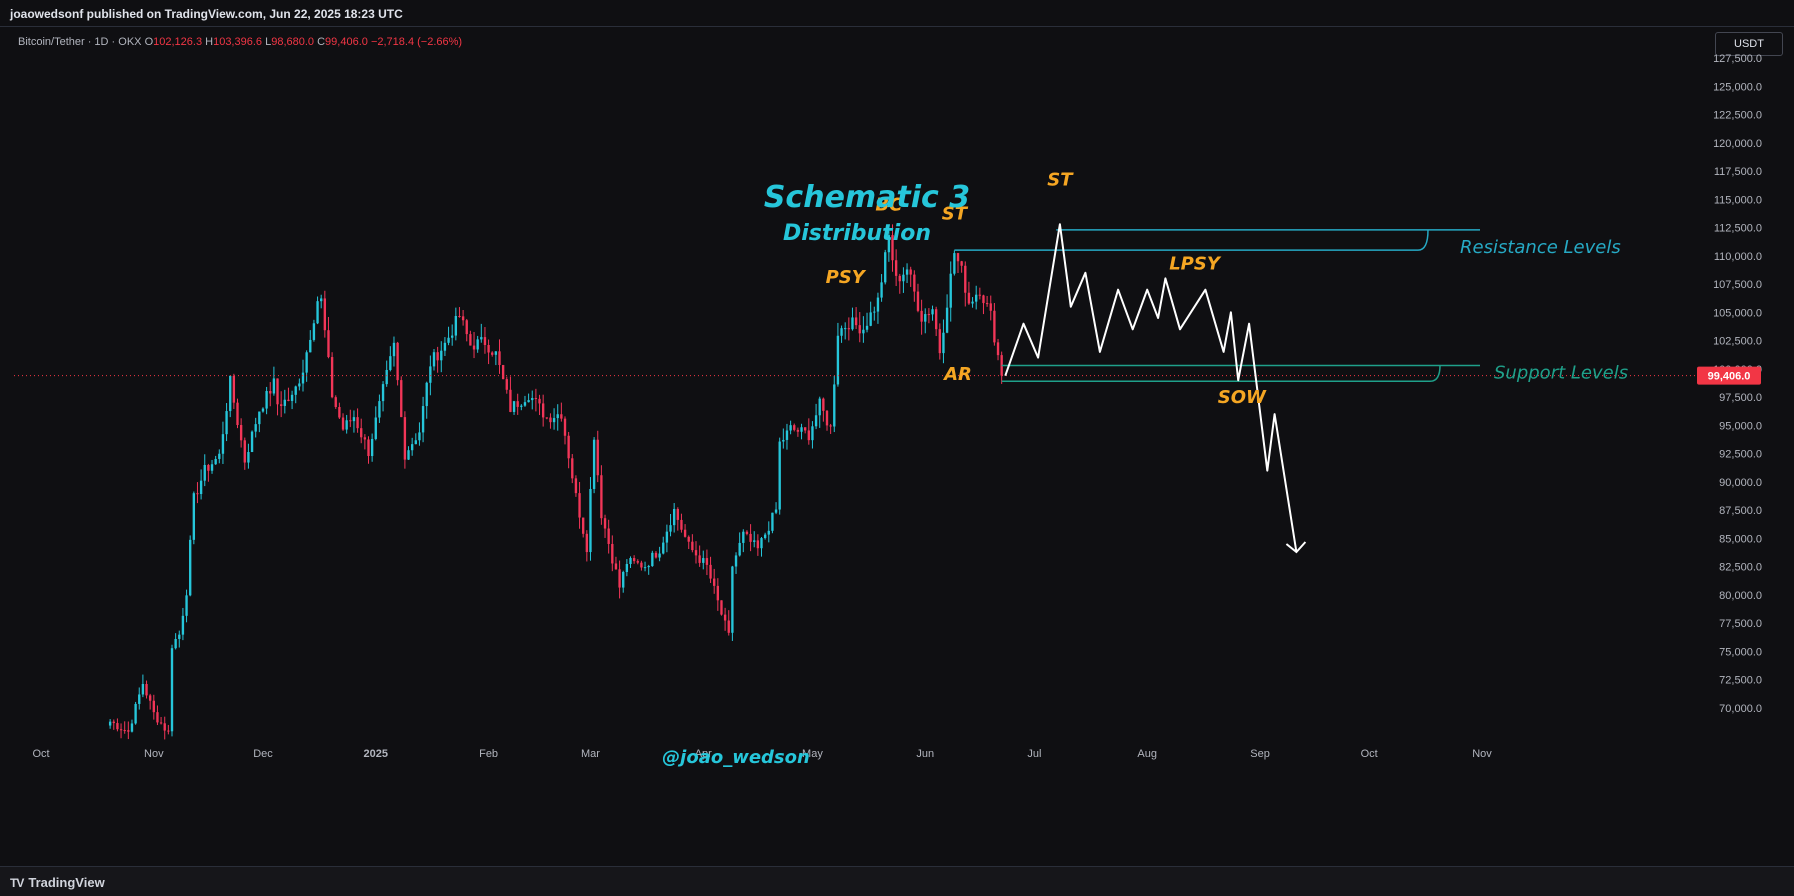 Image resolution: width=1794 pixels, height=896 pixels. What do you see at coordinates (263, 754) in the screenshot?
I see `time-axis-tick-label: Dec` at bounding box center [263, 754].